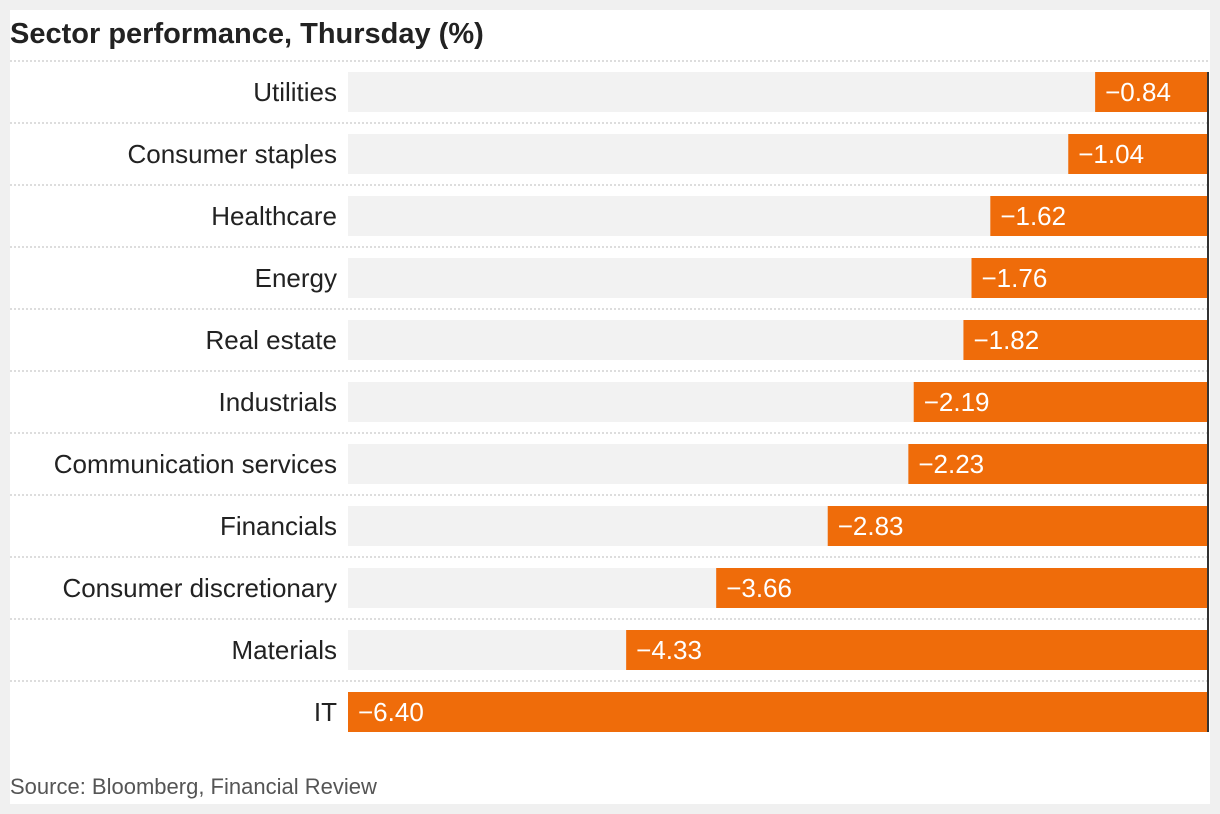 Image resolution: width=1220 pixels, height=814 pixels. I want to click on chart-source: Source: Bloomberg, Financial Review, so click(193, 786).